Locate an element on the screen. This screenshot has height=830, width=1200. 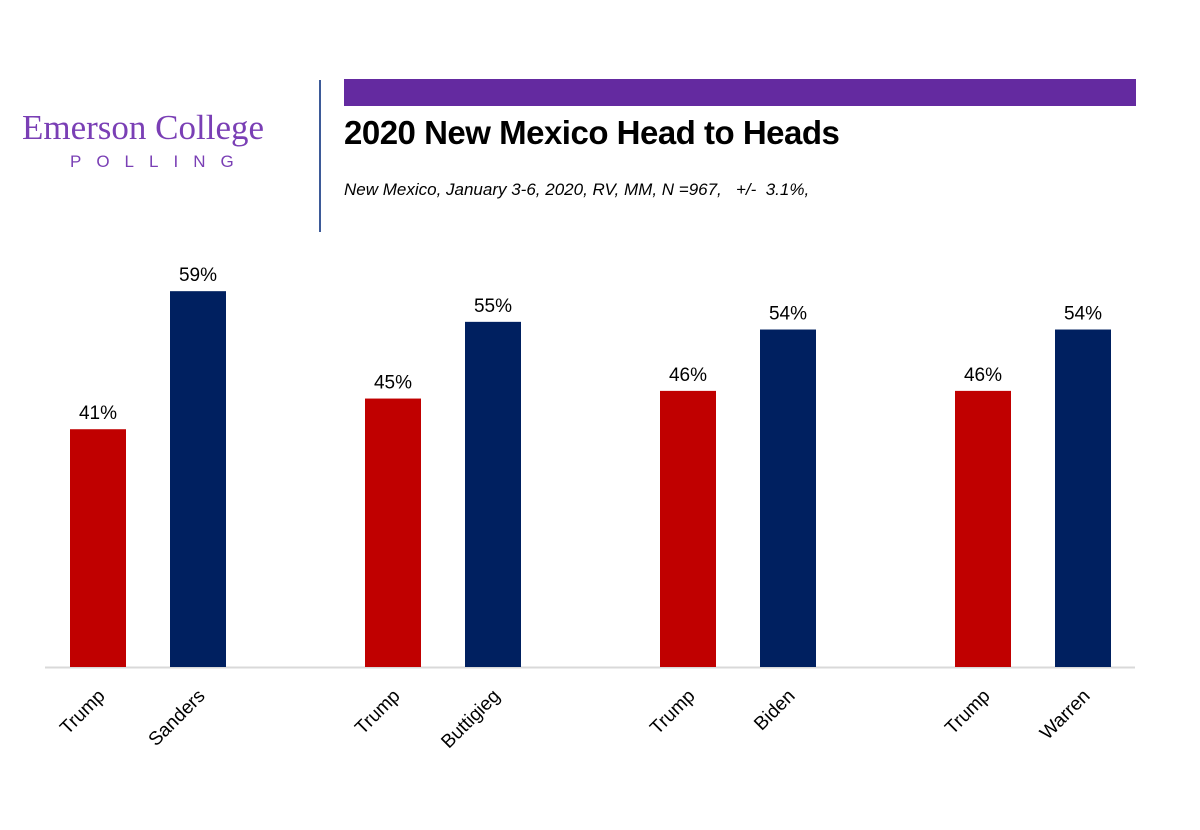
data-label: 55% is located at coordinates (493, 306).